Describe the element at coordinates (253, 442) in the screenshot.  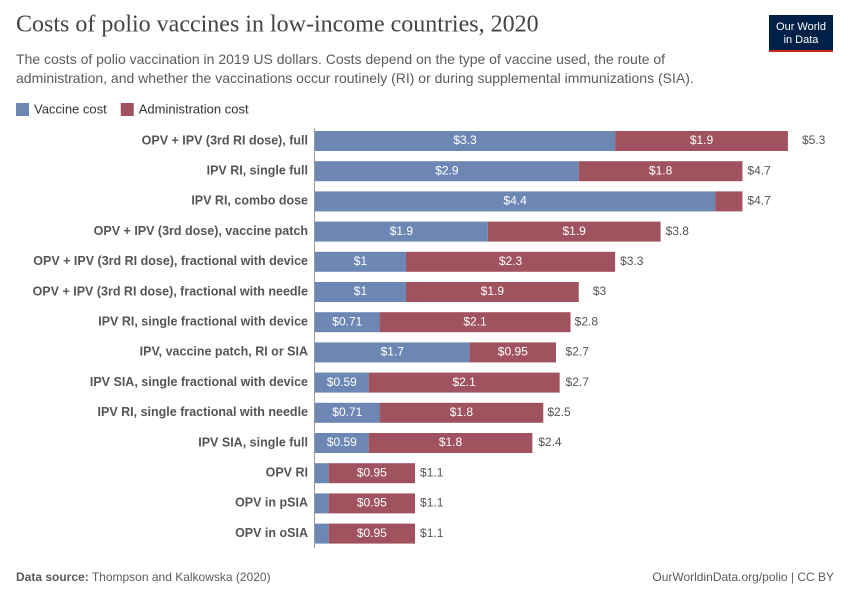
I see `category-label: IPV SIA, single full` at that location.